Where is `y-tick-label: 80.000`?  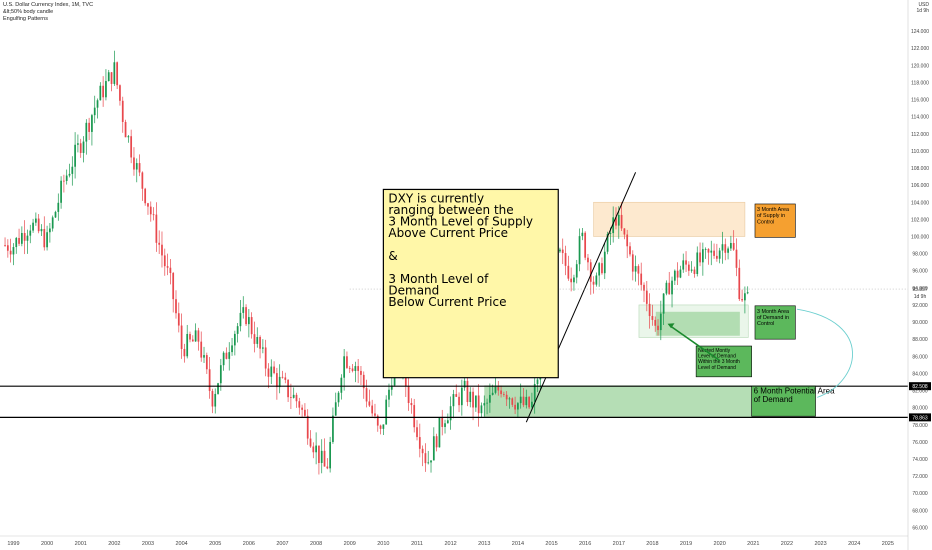
y-tick-label: 80.000 is located at coordinates (920, 409).